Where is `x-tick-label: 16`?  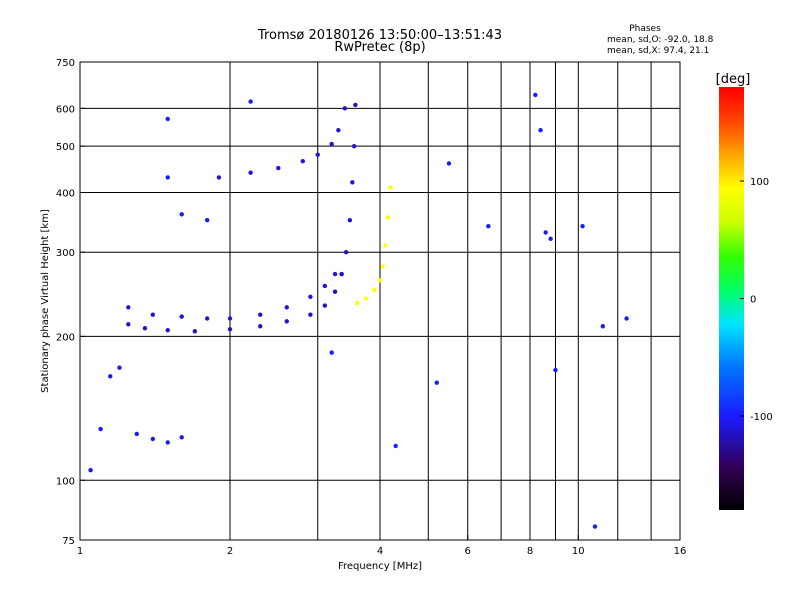 x-tick-label: 16 is located at coordinates (680, 551).